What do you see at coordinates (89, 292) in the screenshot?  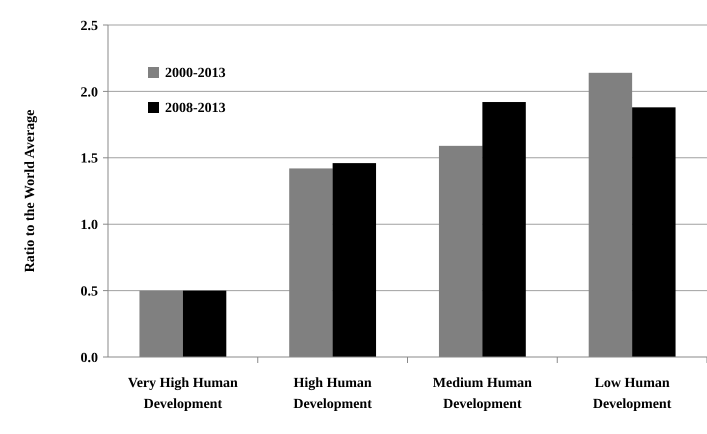 I see `y-tick-label: 0.5` at bounding box center [89, 292].